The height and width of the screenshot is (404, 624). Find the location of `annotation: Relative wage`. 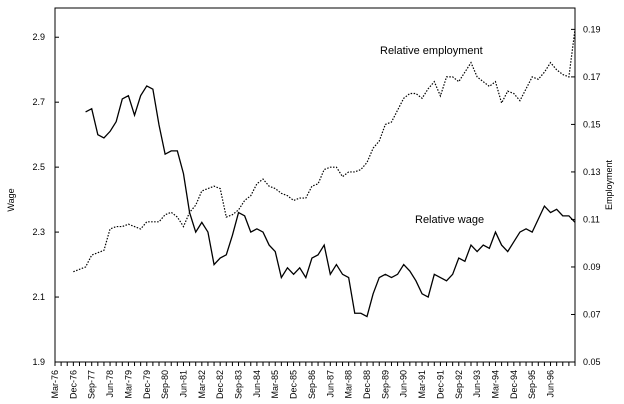

annotation: Relative wage is located at coordinates (449, 220).